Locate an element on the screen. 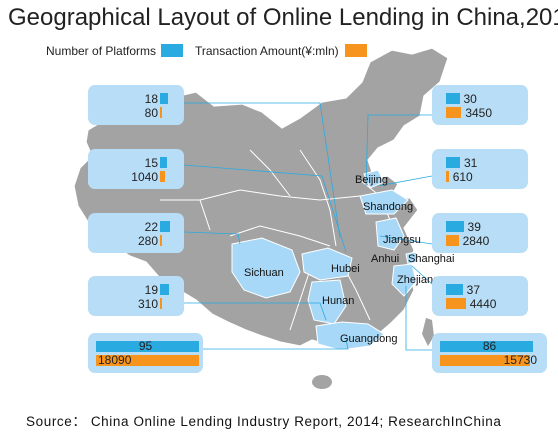  label-sichuan: Sichuan is located at coordinates (264, 273).